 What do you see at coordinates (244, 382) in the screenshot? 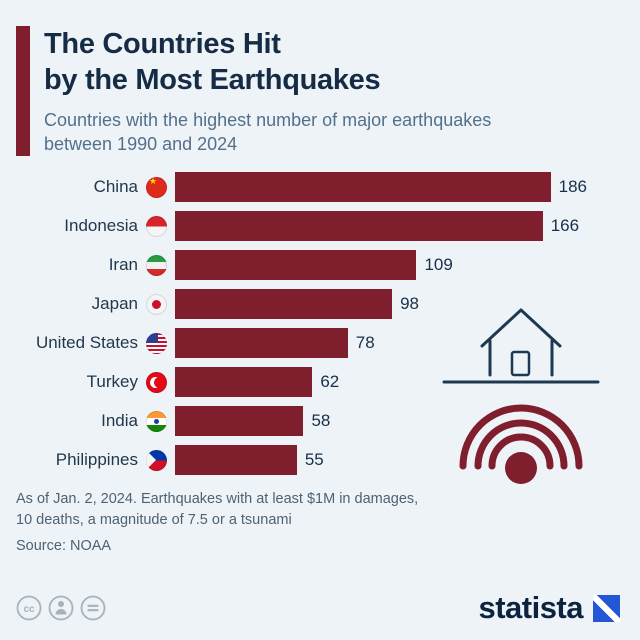
I see `bar-turkey` at bounding box center [244, 382].